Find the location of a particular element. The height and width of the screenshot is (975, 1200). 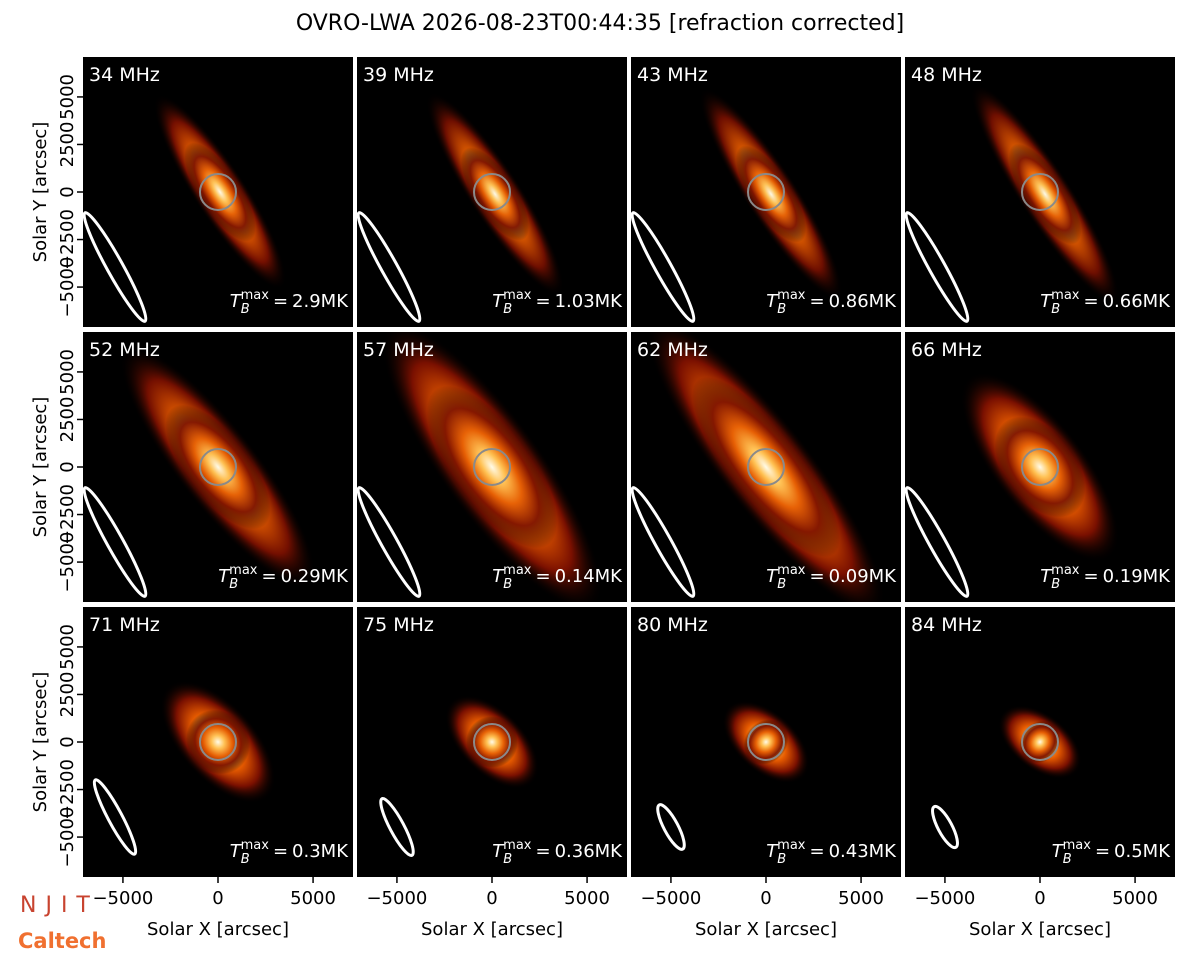

frequency-label: 84 MHz is located at coordinates (946, 625).